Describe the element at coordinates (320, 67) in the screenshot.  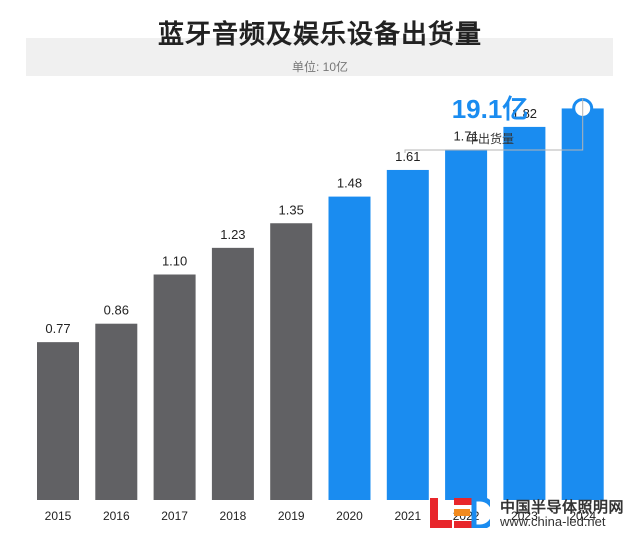
I see `chart-unit: 单位: 10亿` at that location.